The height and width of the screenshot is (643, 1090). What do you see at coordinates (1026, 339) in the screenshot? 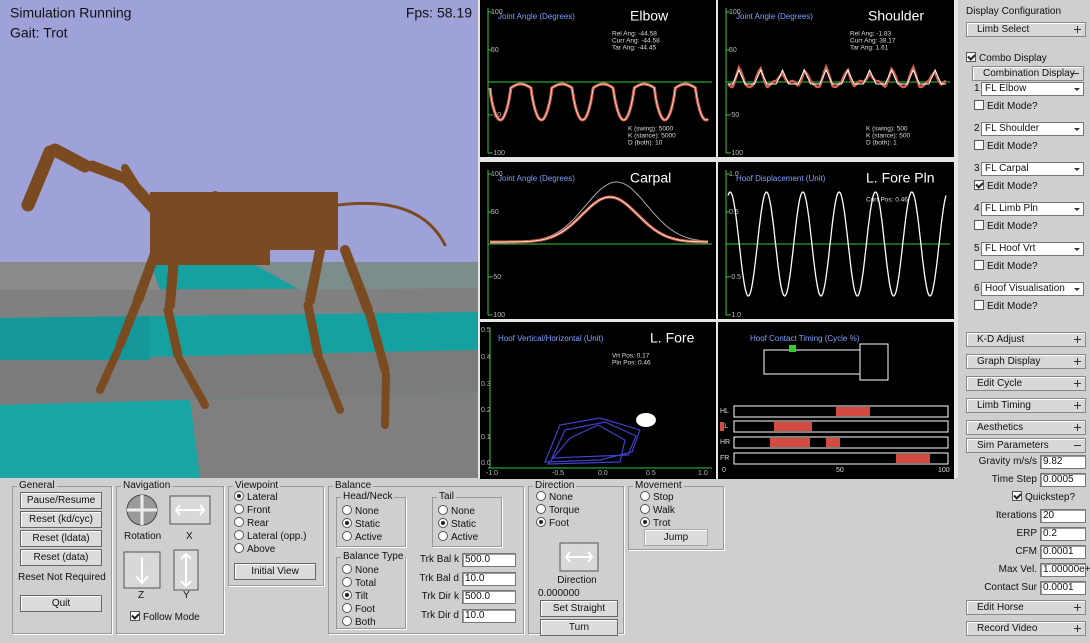
I see `collapse-bar: K-D Adjust` at bounding box center [1026, 339].